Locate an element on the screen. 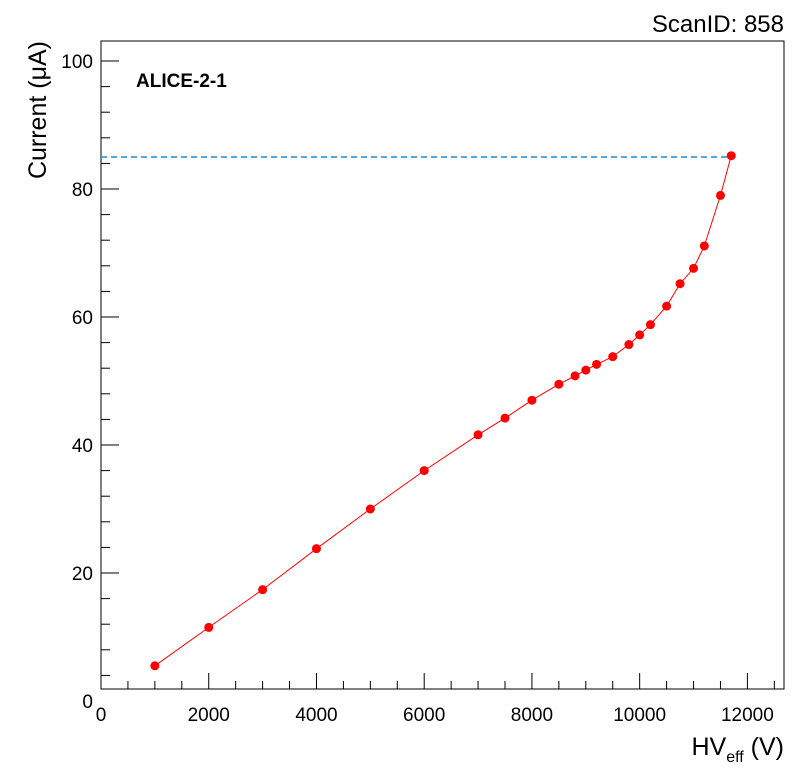 This screenshot has height=778, width=797. x-tick-label: 10000 is located at coordinates (639, 715).